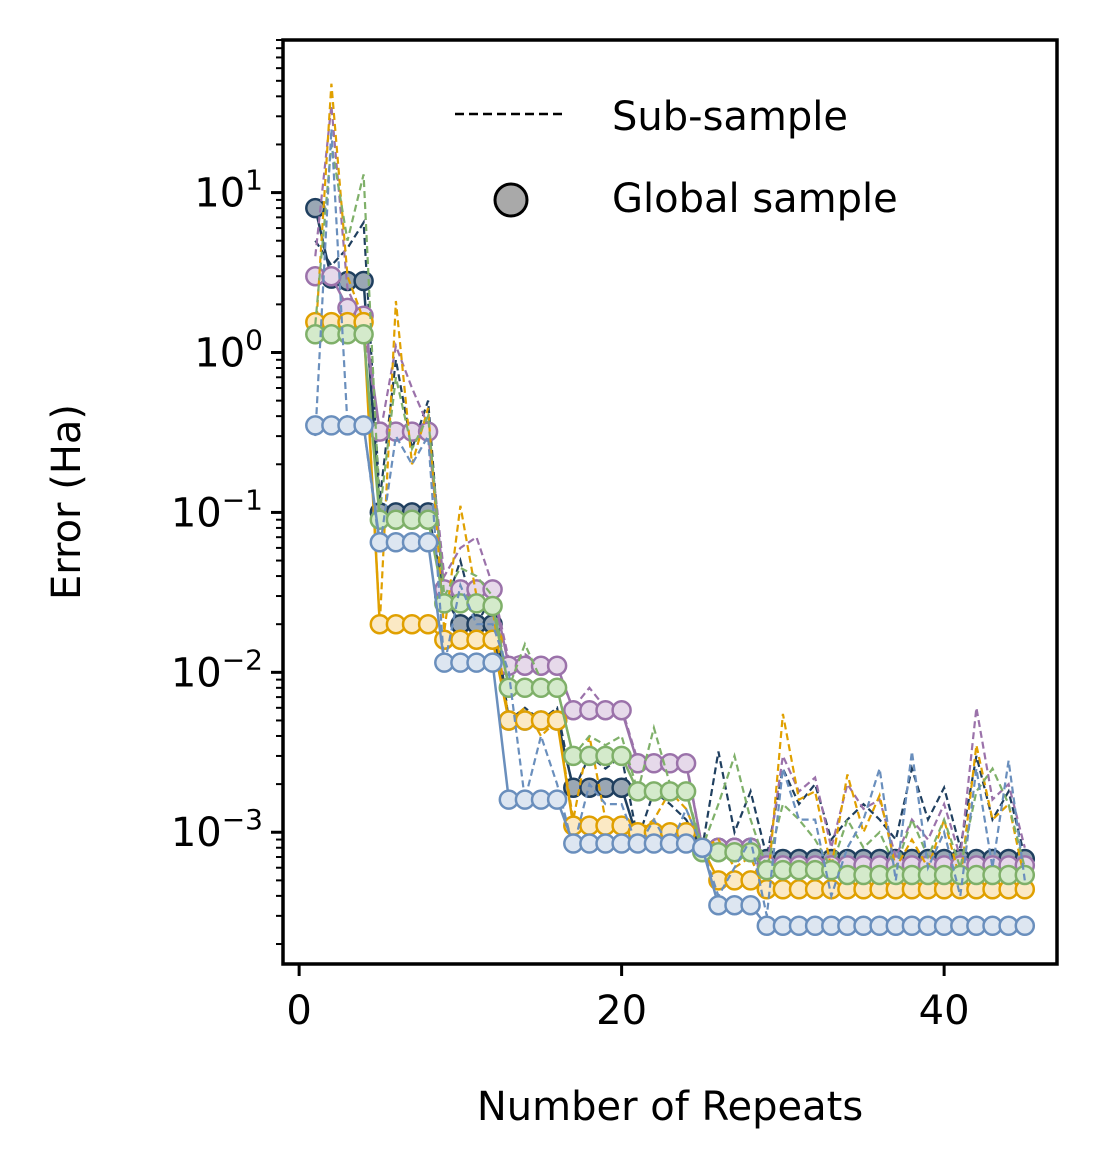 The width and height of the screenshot is (1097, 1173). What do you see at coordinates (217, 509) in the screenshot?
I see `y-tick-label: 10⁻¹` at bounding box center [217, 509].